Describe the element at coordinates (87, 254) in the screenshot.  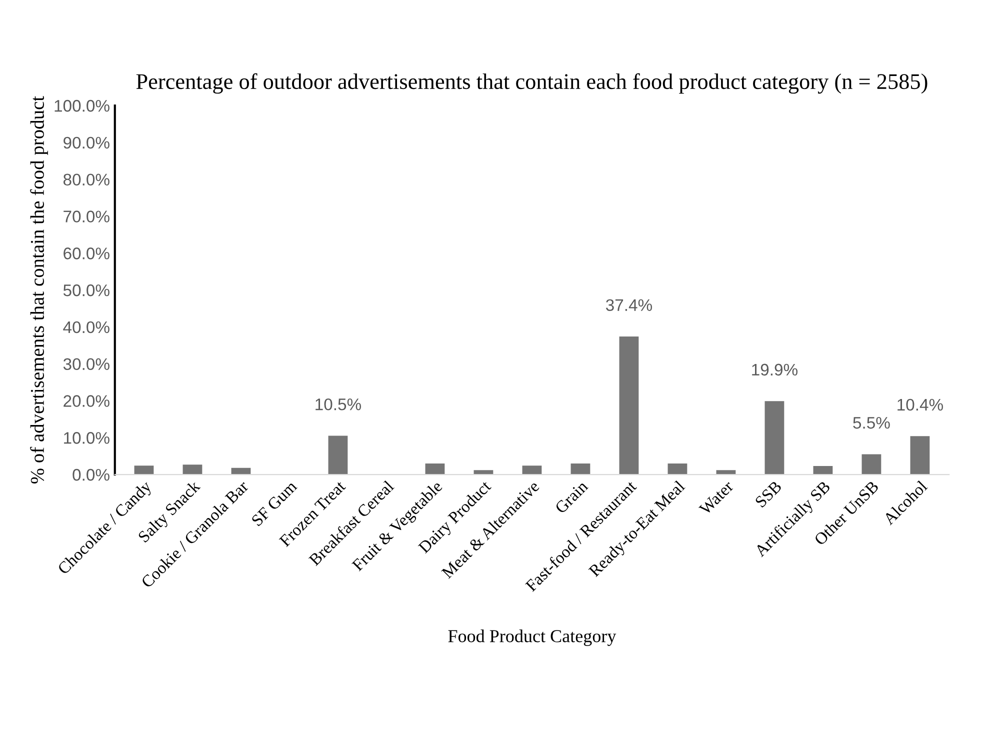
I see `y-tick-label: 60.0%` at that location.